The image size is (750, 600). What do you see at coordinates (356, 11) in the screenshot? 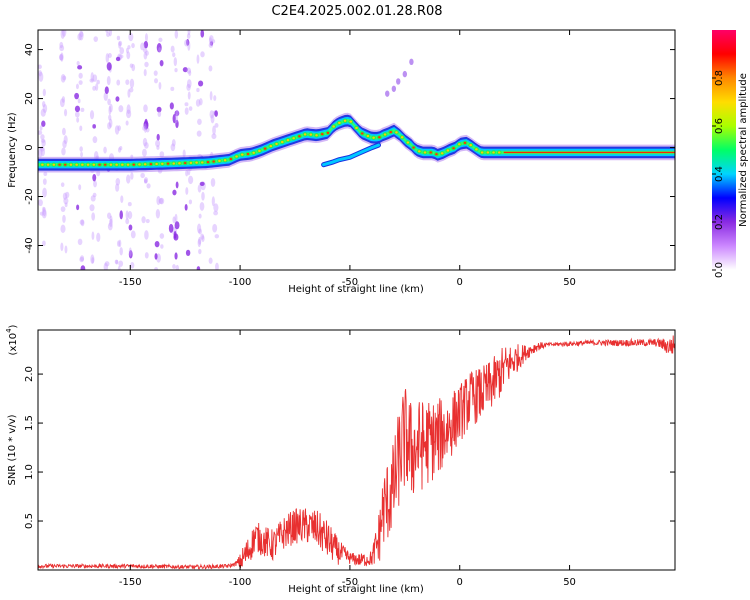
I see `chart-title: C2E4.2025.002.01.28.R08` at bounding box center [356, 11].